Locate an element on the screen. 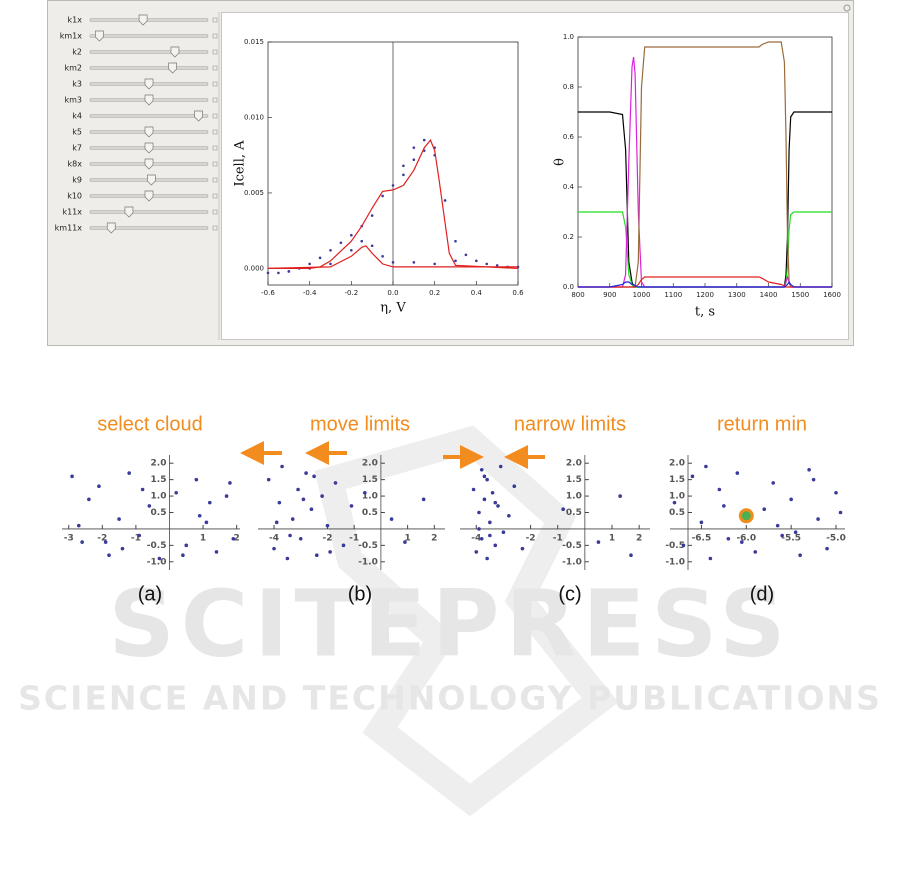  x-tick-label: 1 is located at coordinates (407, 538).